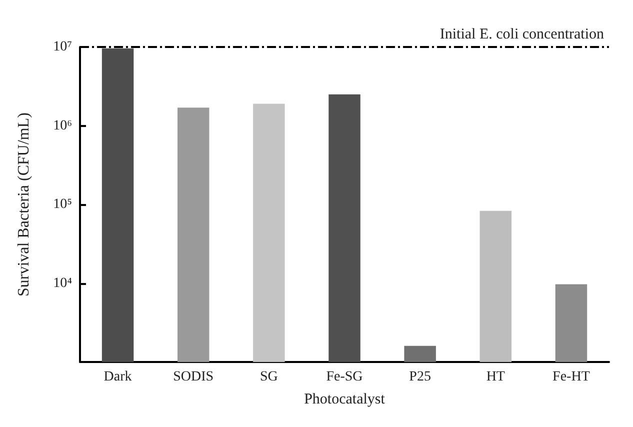  I want to click on y-tick-label: 10⁶, so click(62, 126).